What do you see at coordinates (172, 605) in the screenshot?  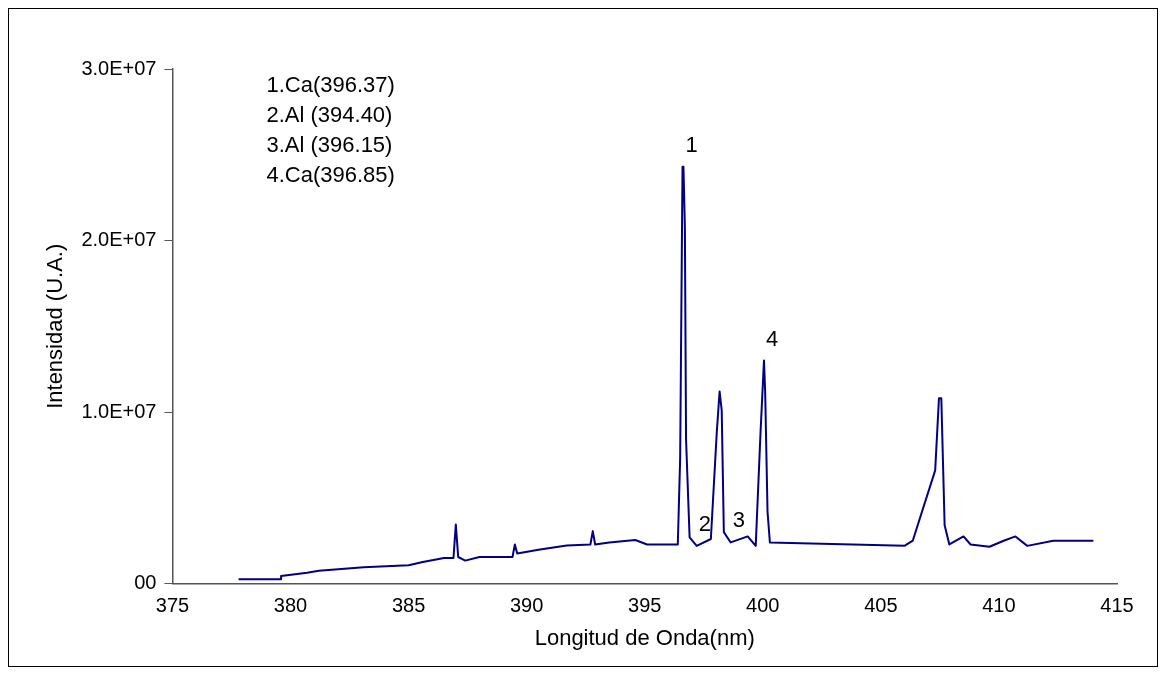 I see `x-tick-label: 375` at bounding box center [172, 605].